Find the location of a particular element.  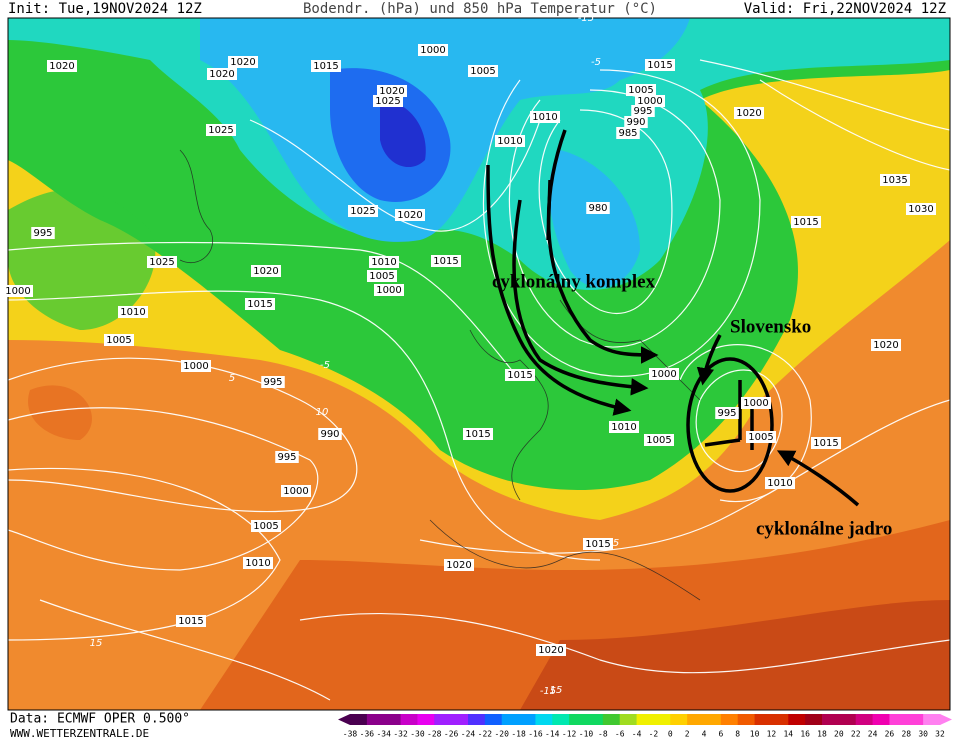

isobar-label: 990 is located at coordinates (329, 434).